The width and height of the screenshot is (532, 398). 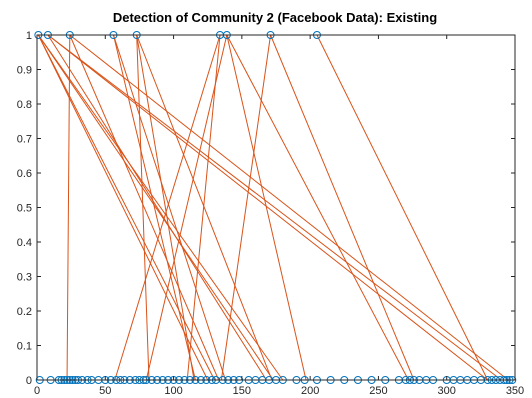 I want to click on y-tick-label-4: 0.4, so click(x=24, y=243).